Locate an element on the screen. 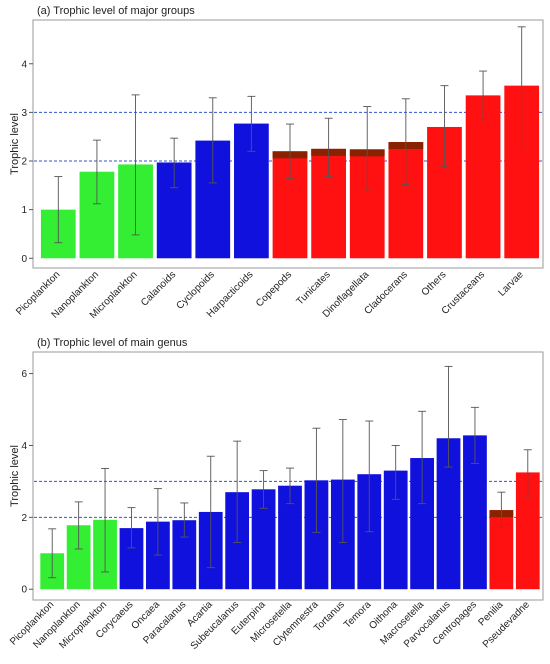 Image resolution: width=550 pixels, height=664 pixels. x-tick-label: Calanoids is located at coordinates (158, 288).